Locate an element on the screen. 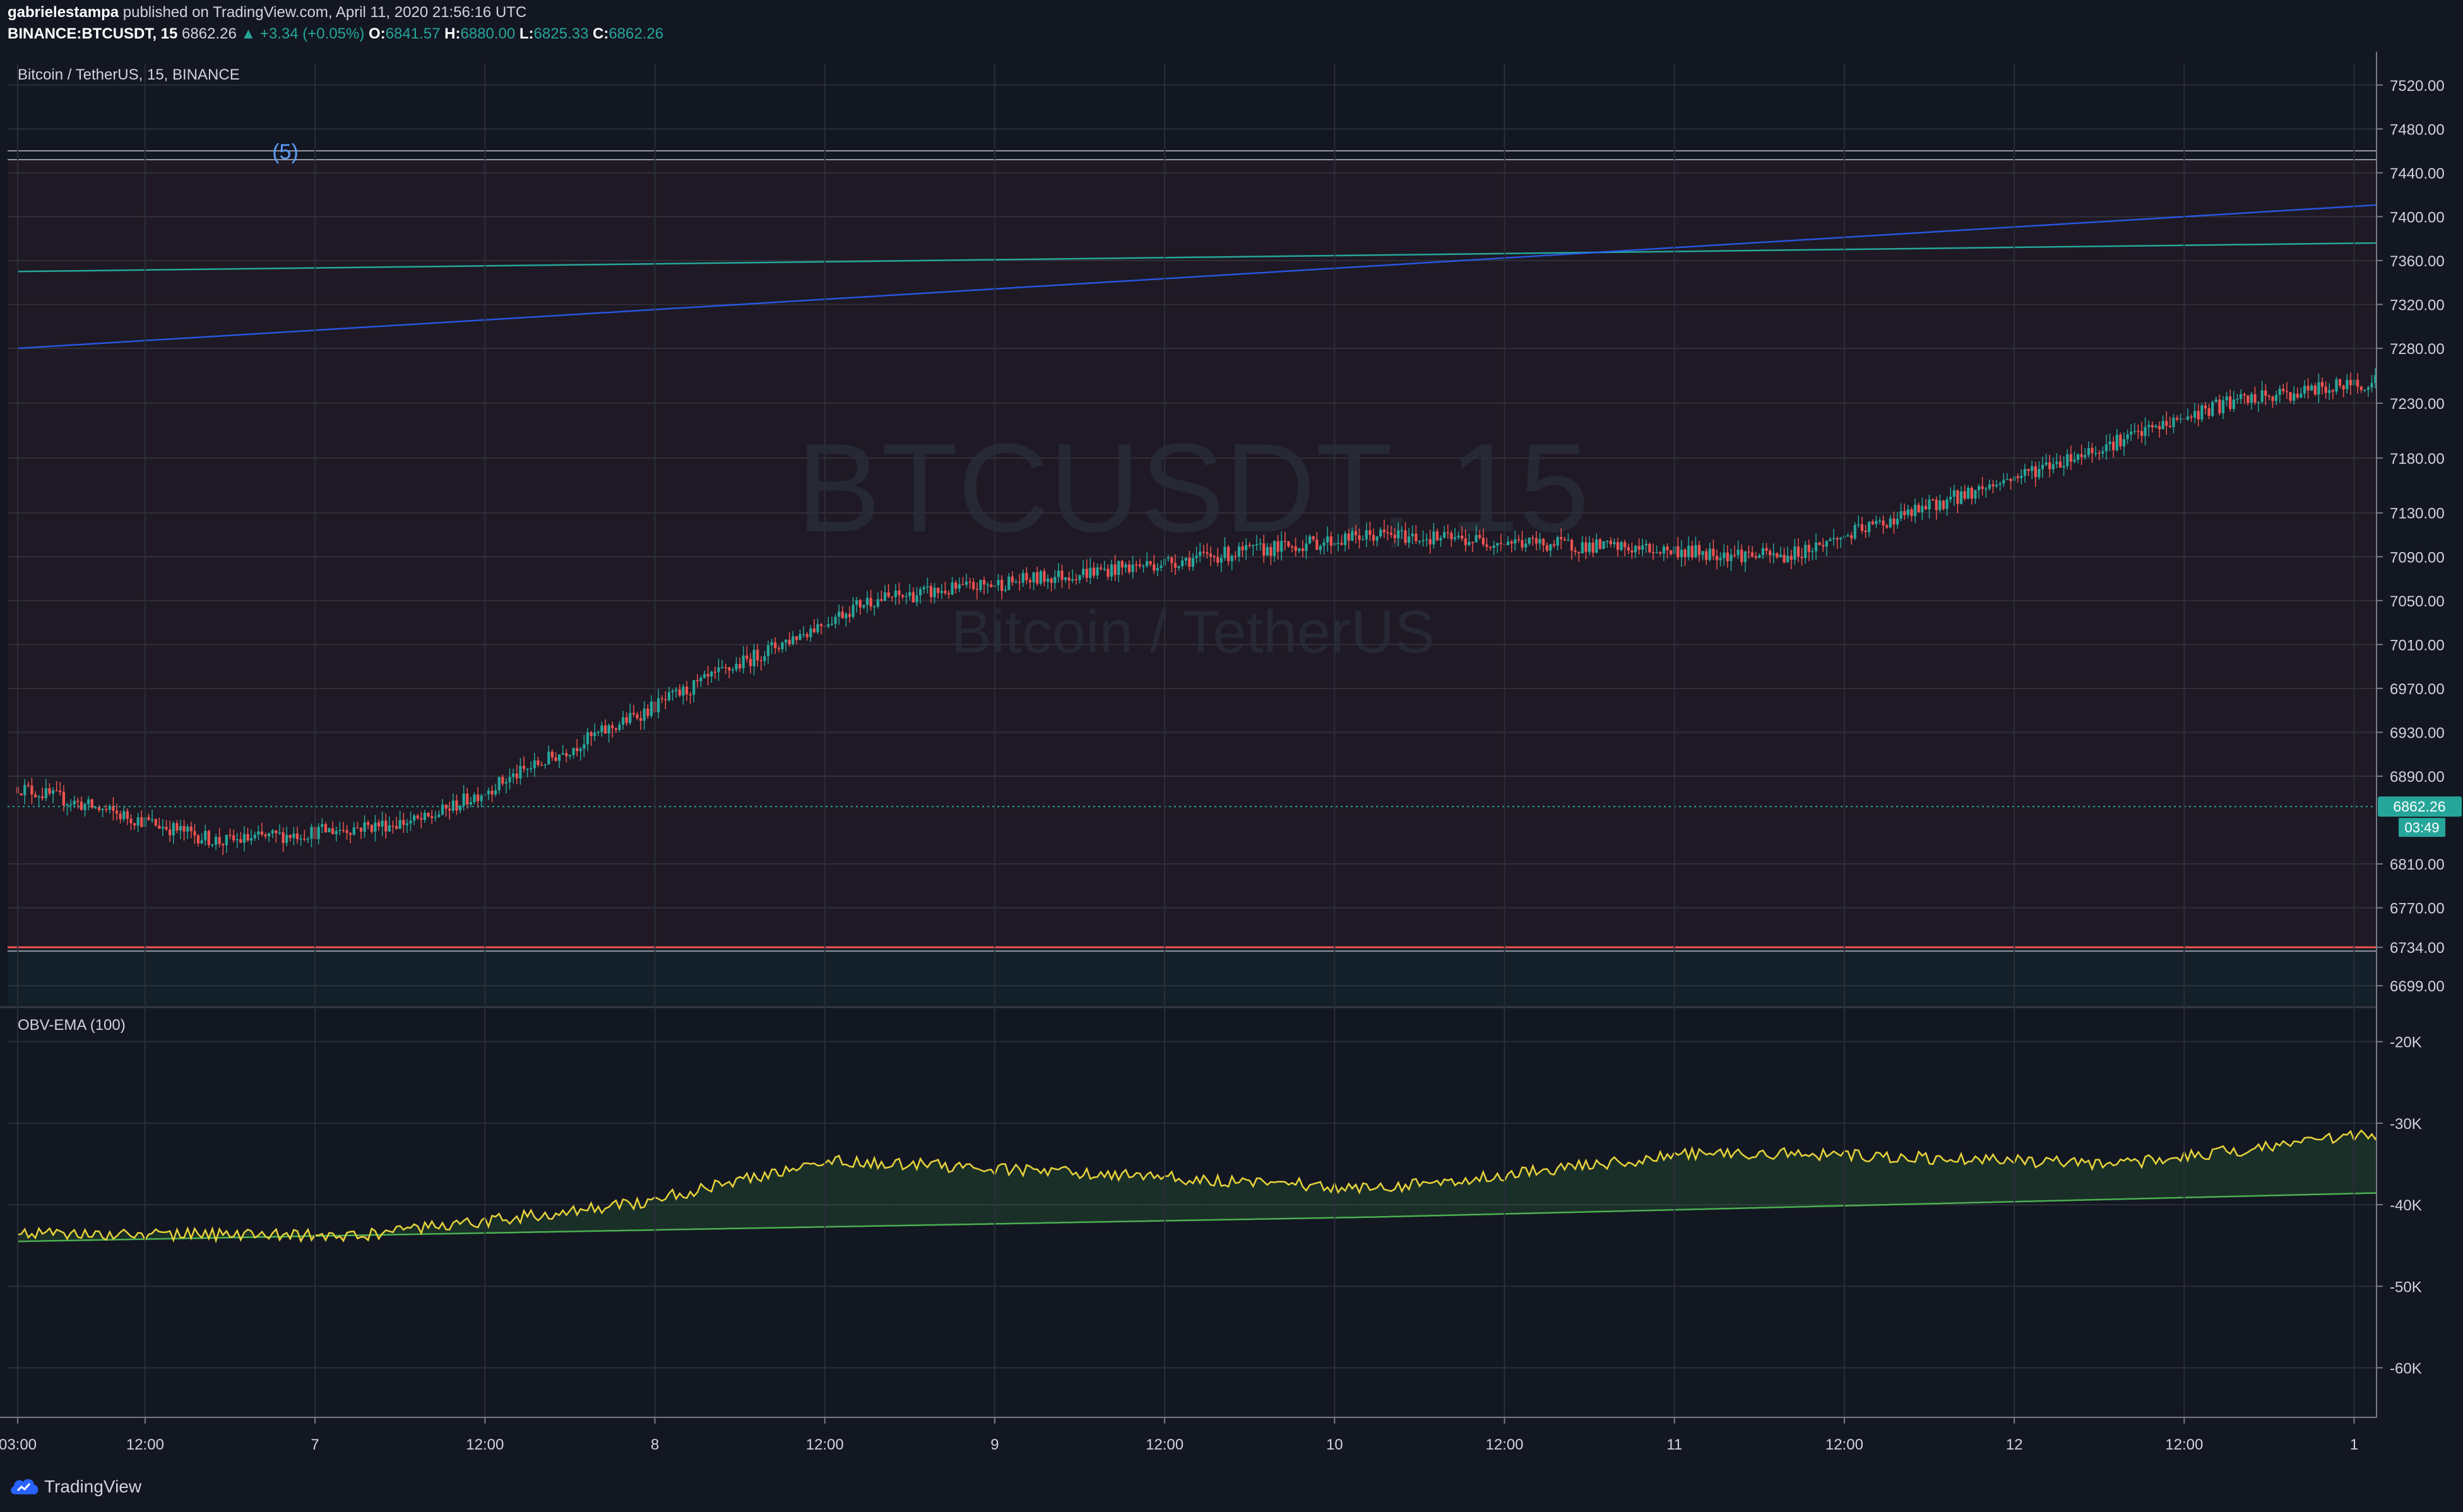  symbol-label: BINANCE:BTCUSDT, 15 is located at coordinates (93, 33).